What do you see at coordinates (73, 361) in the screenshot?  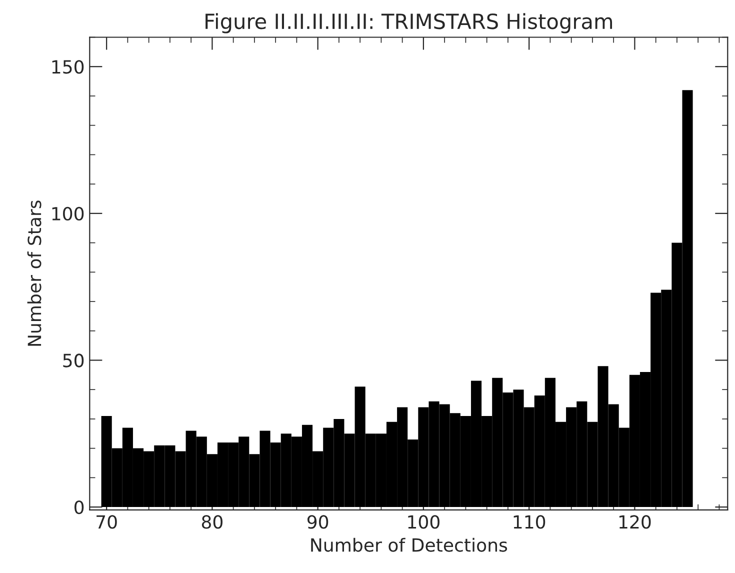 I see `y-tick-label: 50` at bounding box center [73, 361].